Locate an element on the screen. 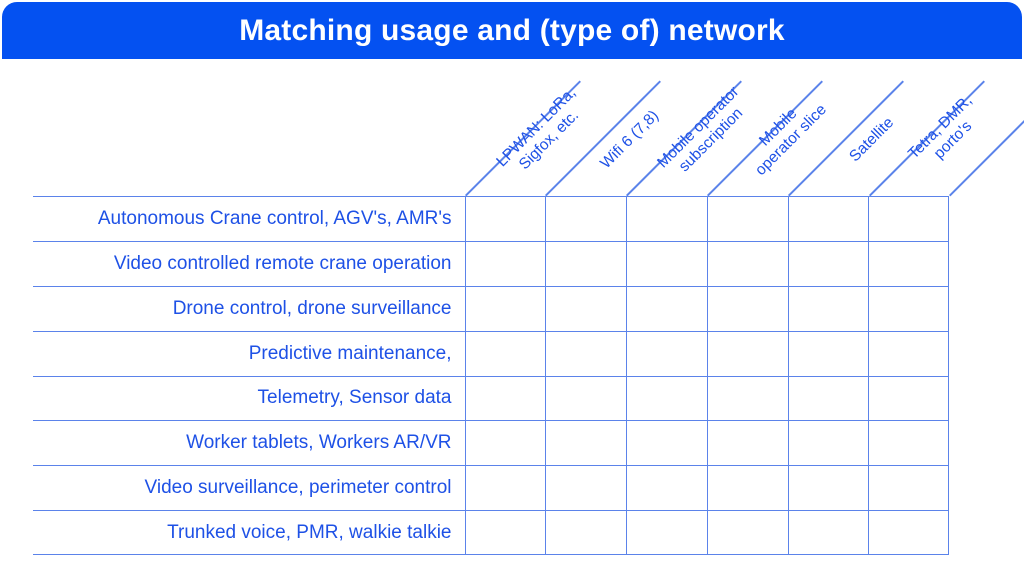 The height and width of the screenshot is (576, 1024). row-label: Drone control, drone surveillance is located at coordinates (249, 308).